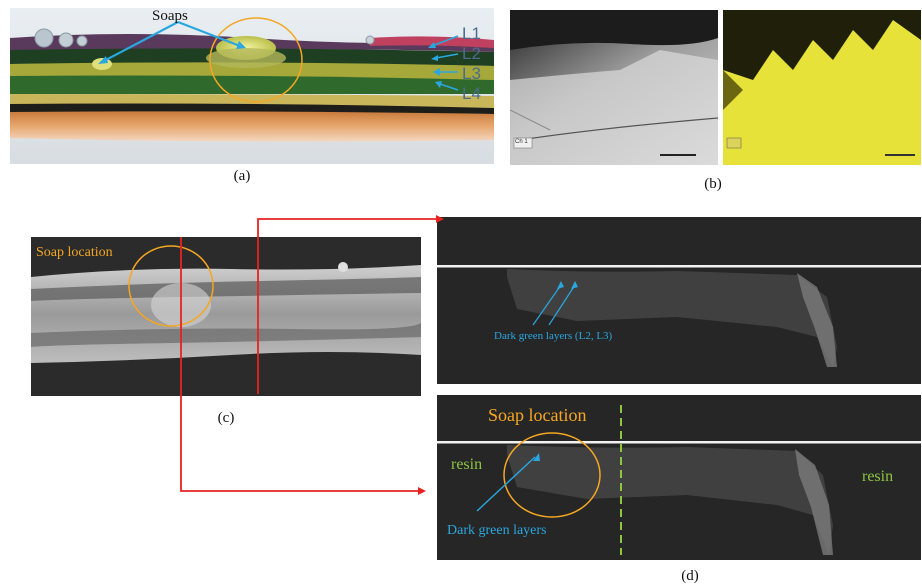 This screenshot has height=586, width=922. Describe the element at coordinates (74, 252) in the screenshot. I see `panel-c-soap-location-label: Soap location` at that location.